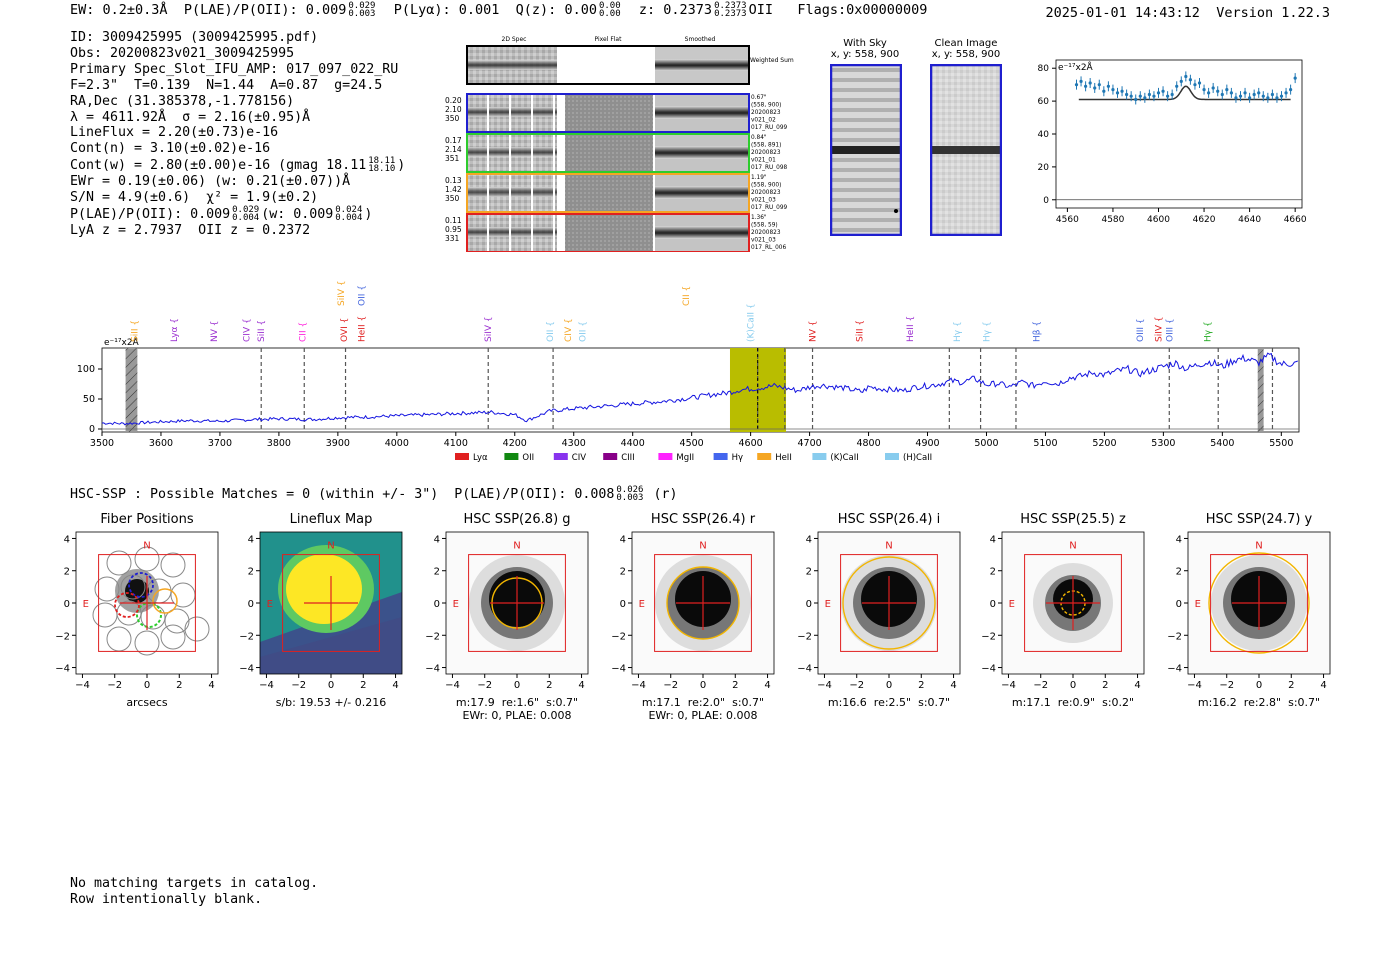 This screenshot has width=1400, height=953. Describe the element at coordinates (1194, 685) in the screenshot. I see `xtick-label: −4` at that location.